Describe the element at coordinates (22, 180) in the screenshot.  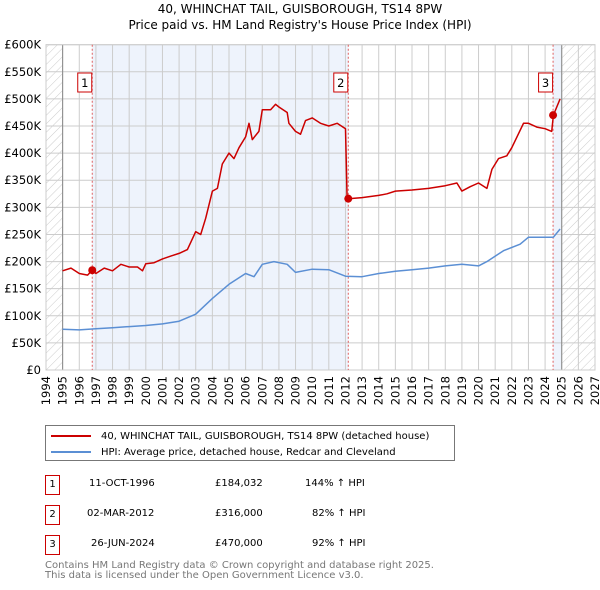
I see `y-tick-label: £350K` at that location.